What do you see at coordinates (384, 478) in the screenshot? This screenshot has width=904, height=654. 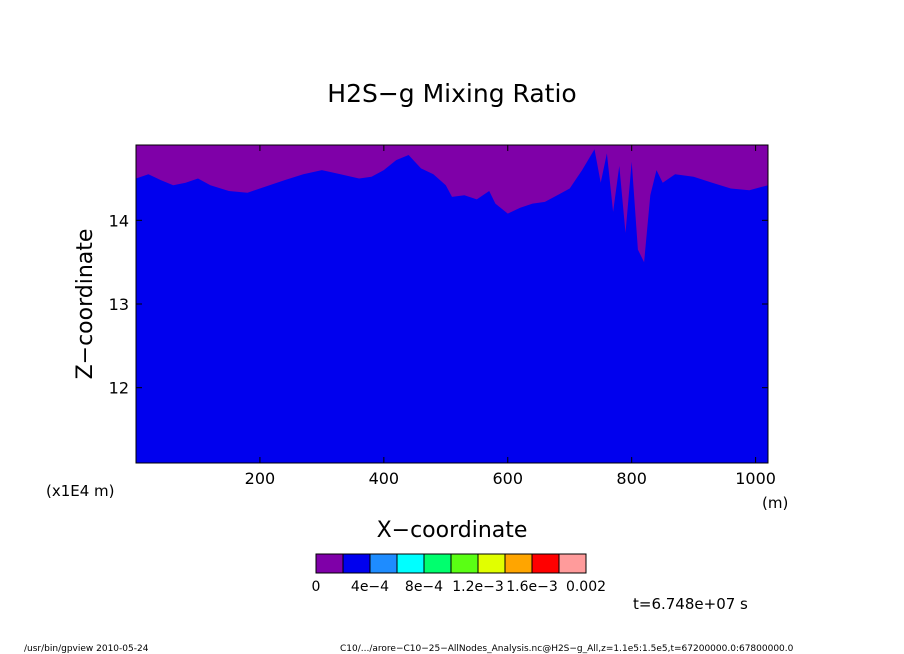 I see `x-tick-label: 400` at bounding box center [384, 478].